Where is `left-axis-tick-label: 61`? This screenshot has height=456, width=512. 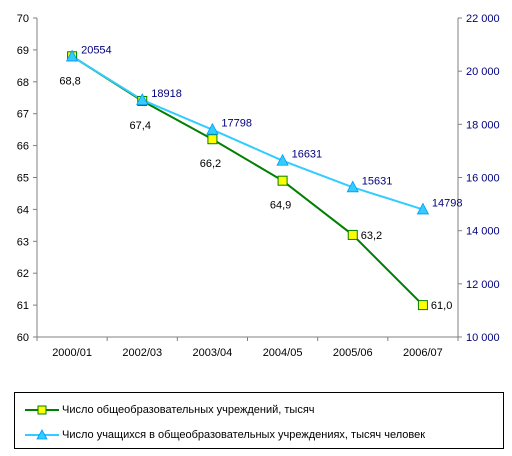 left-axis-tick-label: 61 is located at coordinates (23, 306).